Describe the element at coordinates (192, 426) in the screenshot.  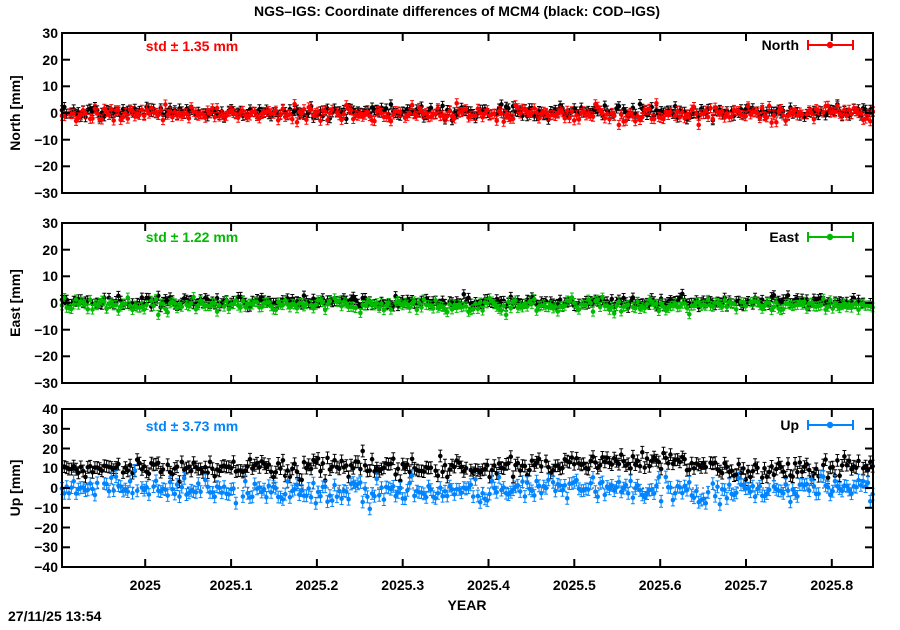
I see `up-std-label: std ± 3.73 mm` at that location.